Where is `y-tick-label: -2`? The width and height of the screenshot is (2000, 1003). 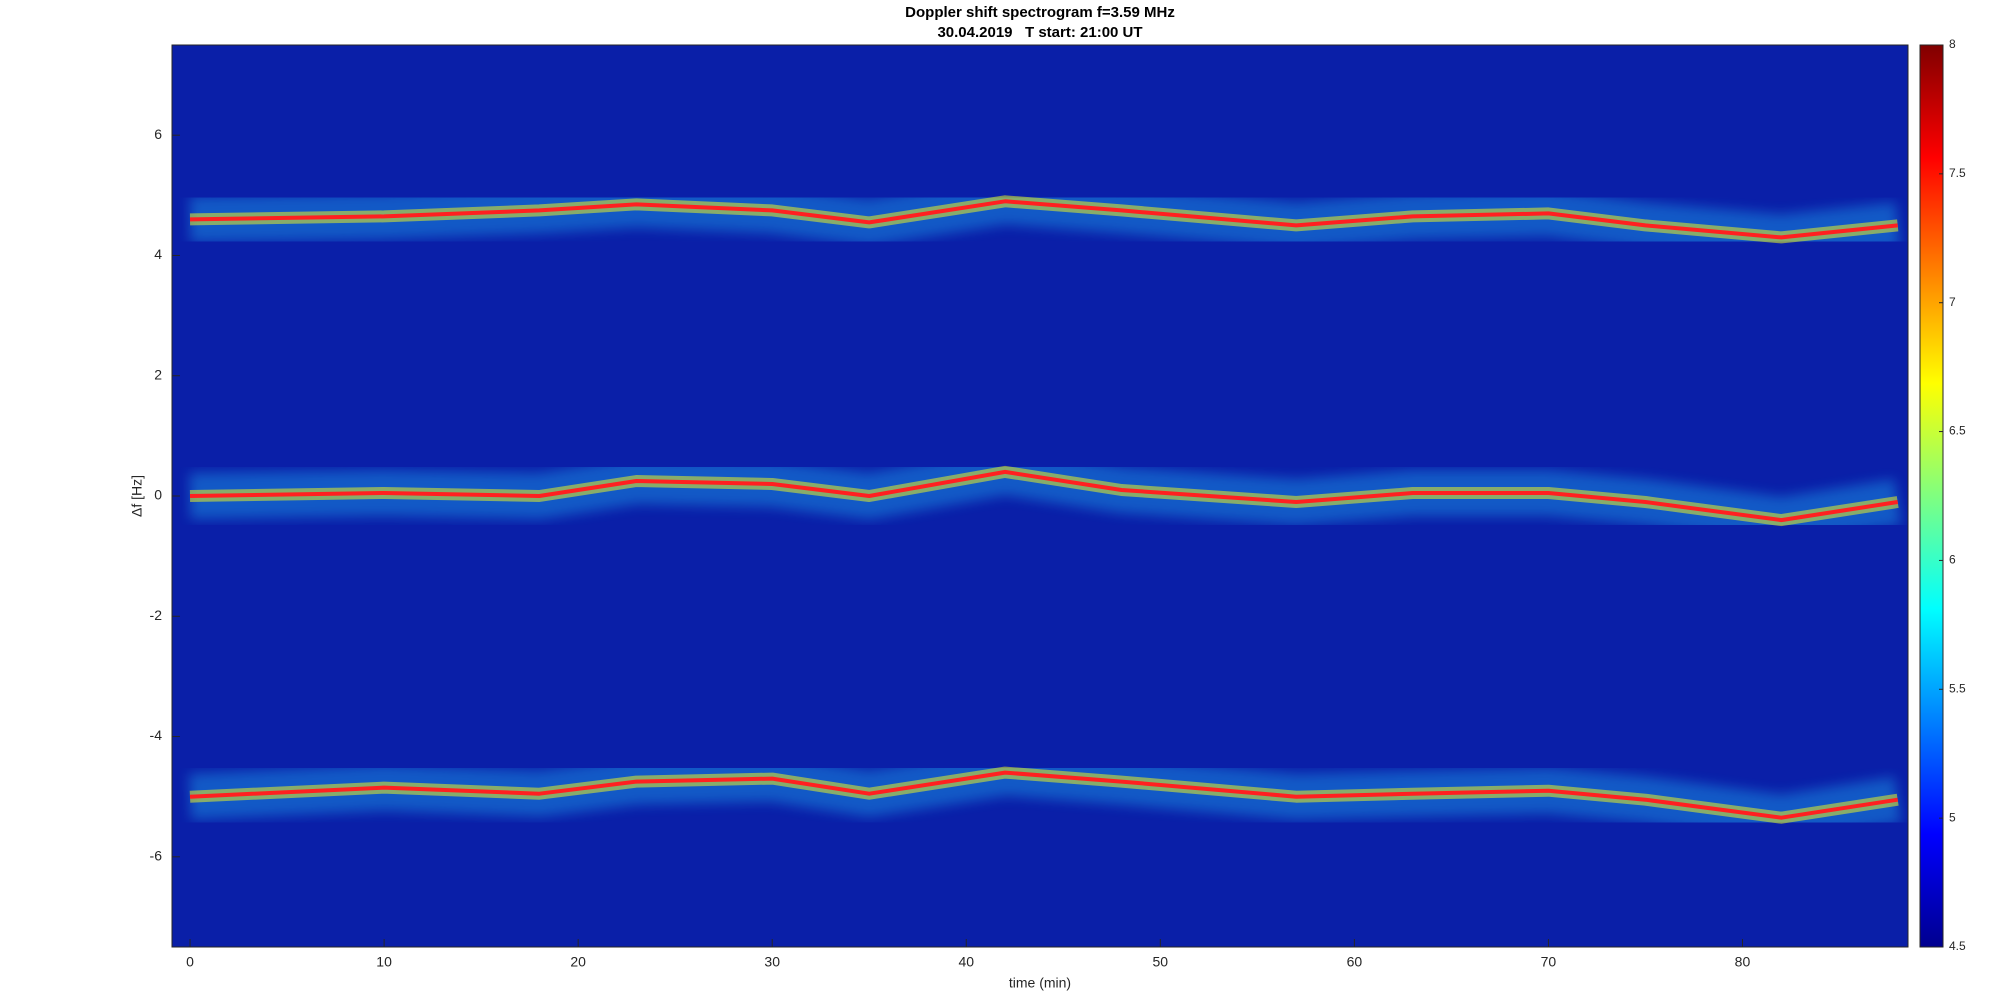
y-tick-label: -2 is located at coordinates (156, 615).